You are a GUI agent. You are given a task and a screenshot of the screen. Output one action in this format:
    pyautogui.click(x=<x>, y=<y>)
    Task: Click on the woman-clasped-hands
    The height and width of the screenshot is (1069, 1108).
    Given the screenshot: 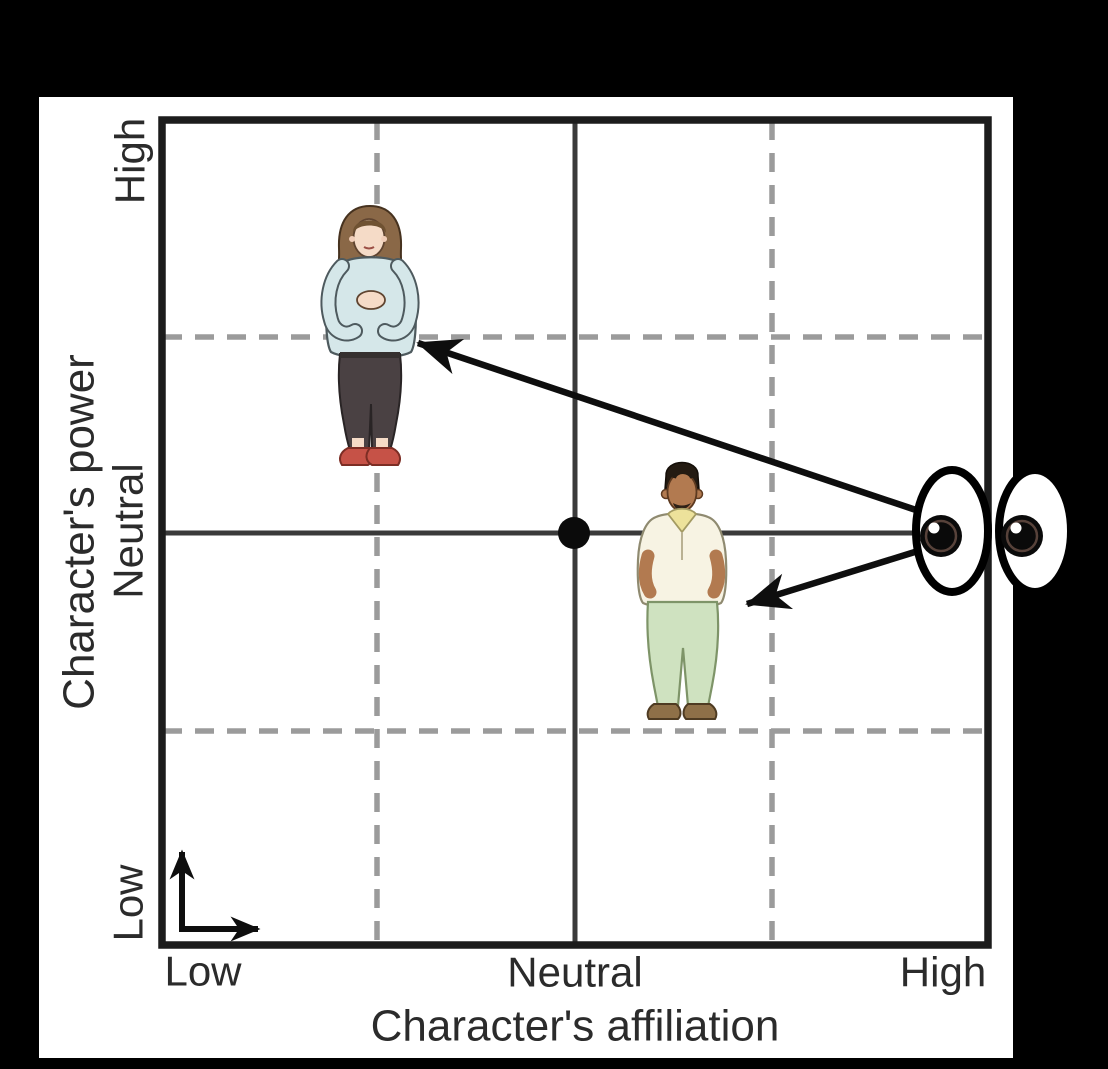 What is the action you would take?
    pyautogui.click(x=371, y=300)
    